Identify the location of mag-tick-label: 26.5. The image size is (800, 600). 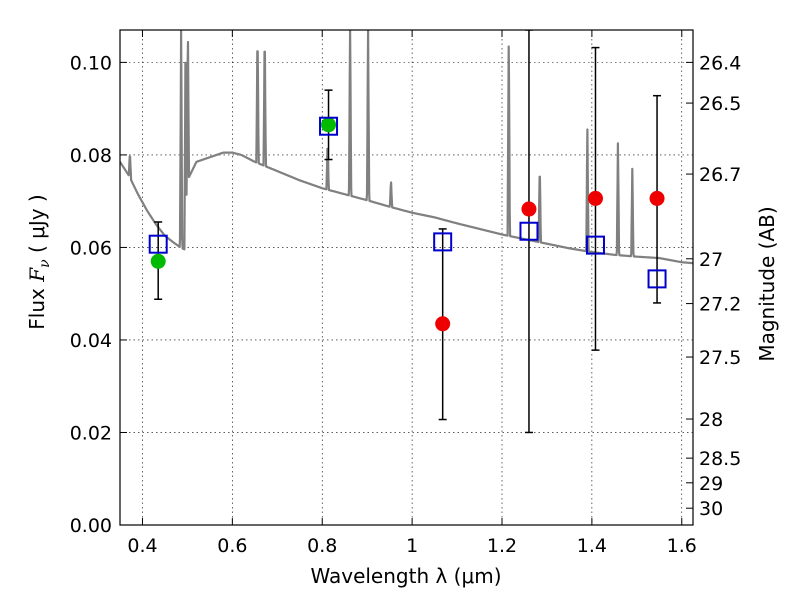
(720, 104).